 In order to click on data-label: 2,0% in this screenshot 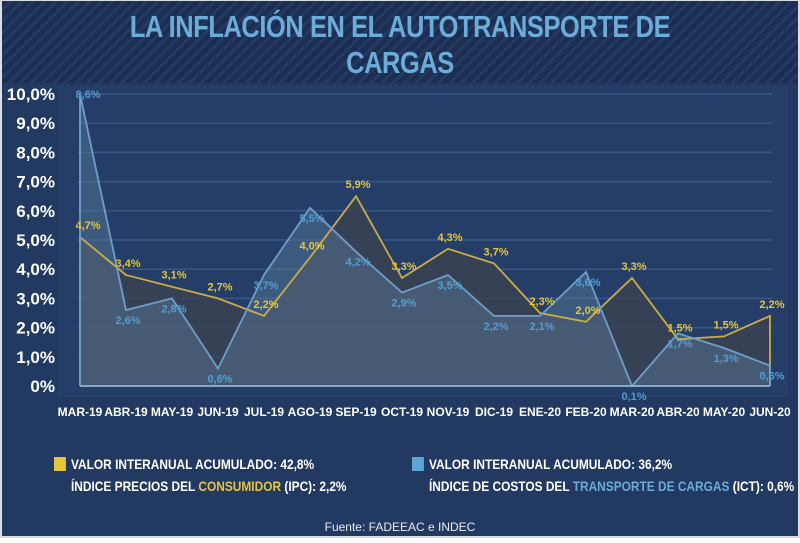, I will do `click(587, 311)`.